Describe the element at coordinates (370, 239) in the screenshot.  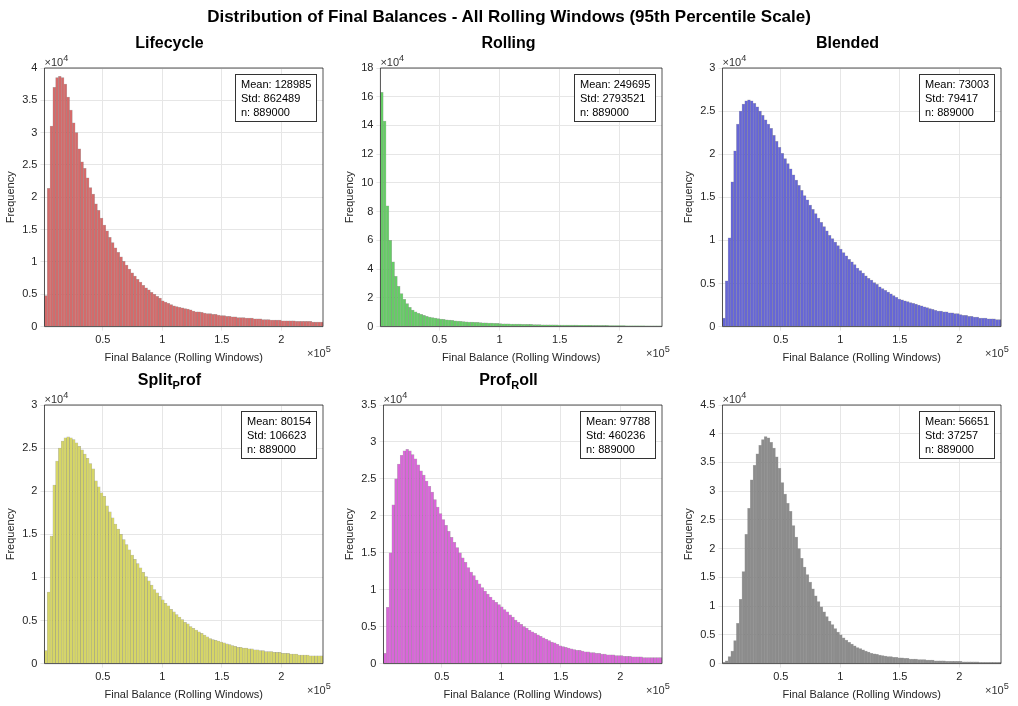
I see `y-tick-label: 6` at that location.